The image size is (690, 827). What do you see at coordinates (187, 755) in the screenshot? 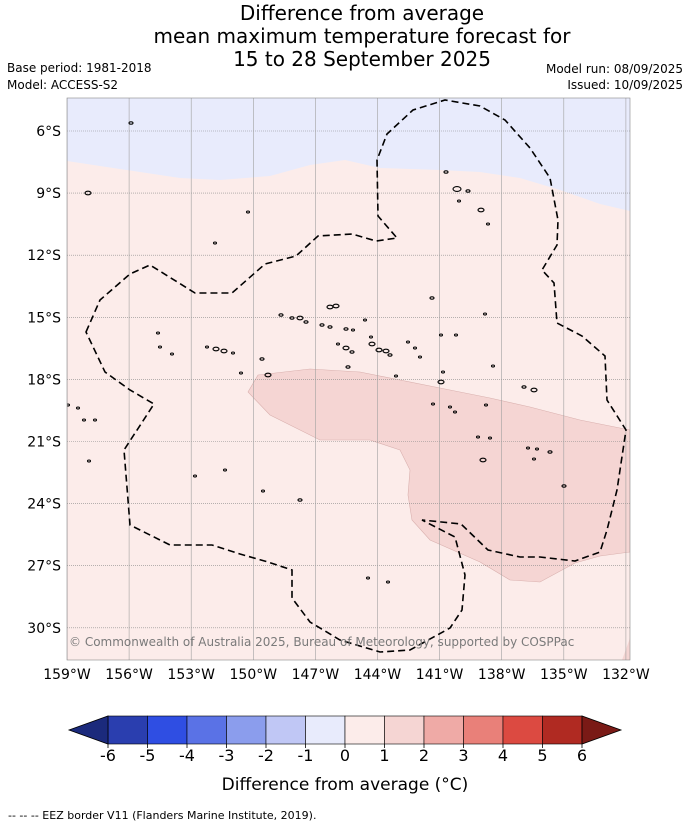
I see `colorbar-tick-label: -4` at bounding box center [187, 755].